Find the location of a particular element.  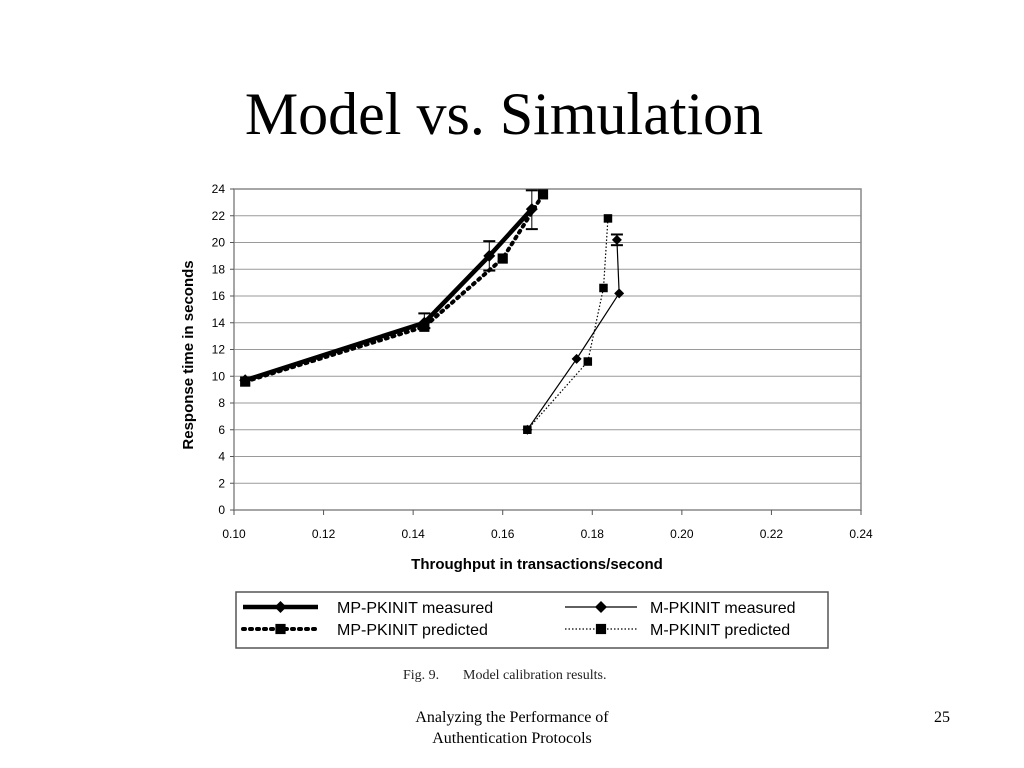

mp-pkinit-predicted-series is located at coordinates (394, 288).